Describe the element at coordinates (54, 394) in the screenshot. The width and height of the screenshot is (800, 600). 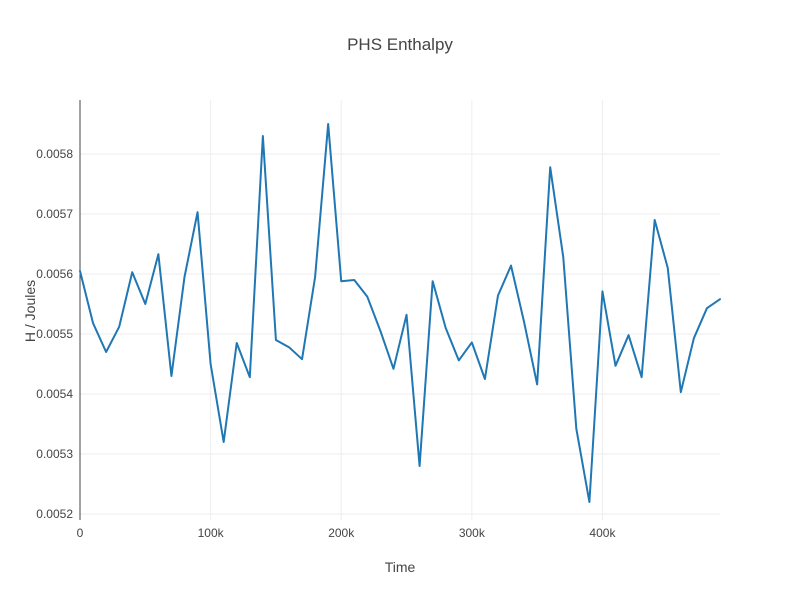
I see `y-tick-label: 0.0054` at that location.